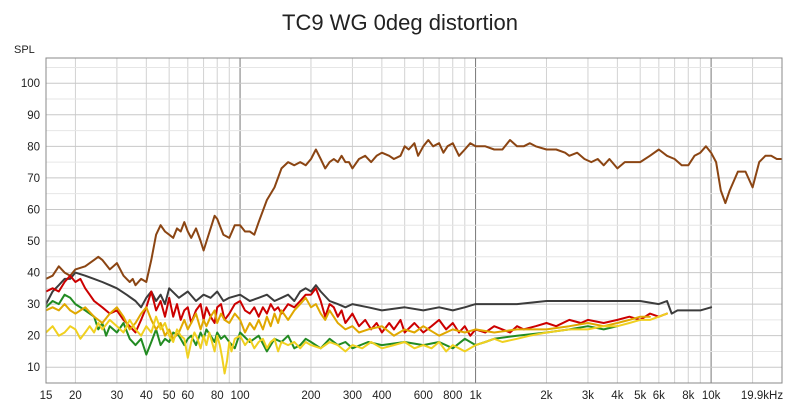 The image size is (800, 411). Describe the element at coordinates (688, 396) in the screenshot. I see `x-tick-label: 8k` at that location.